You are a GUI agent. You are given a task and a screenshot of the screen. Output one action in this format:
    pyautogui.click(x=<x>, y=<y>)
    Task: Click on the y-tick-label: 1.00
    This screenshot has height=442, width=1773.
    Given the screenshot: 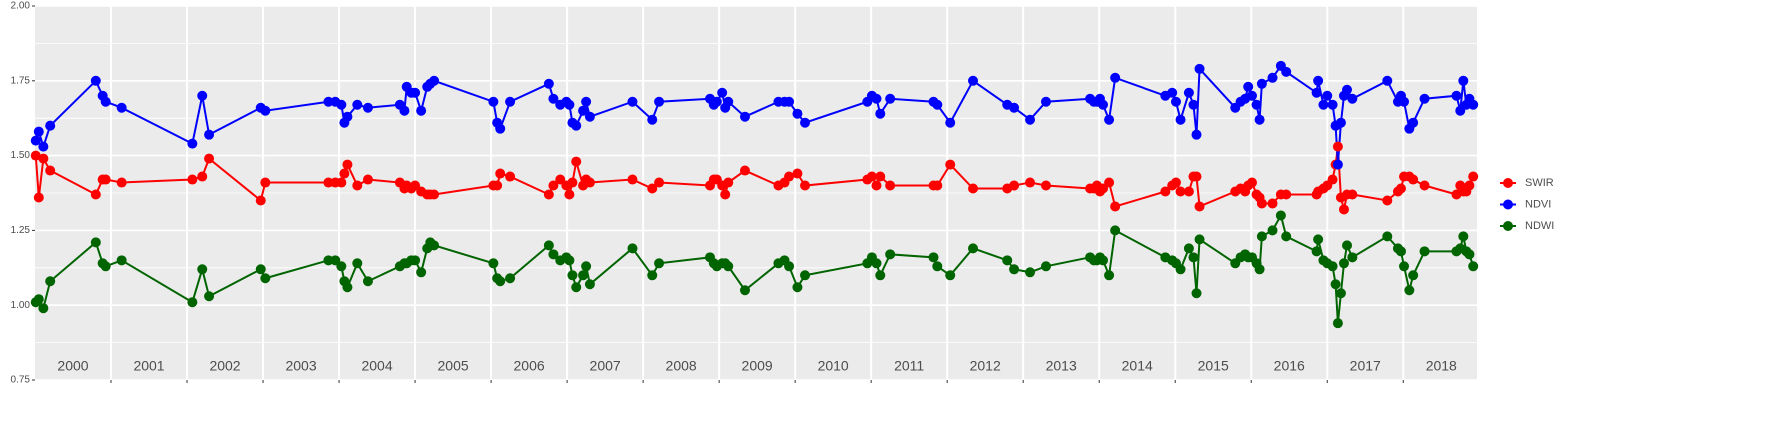 What is the action you would take?
    pyautogui.click(x=21, y=305)
    